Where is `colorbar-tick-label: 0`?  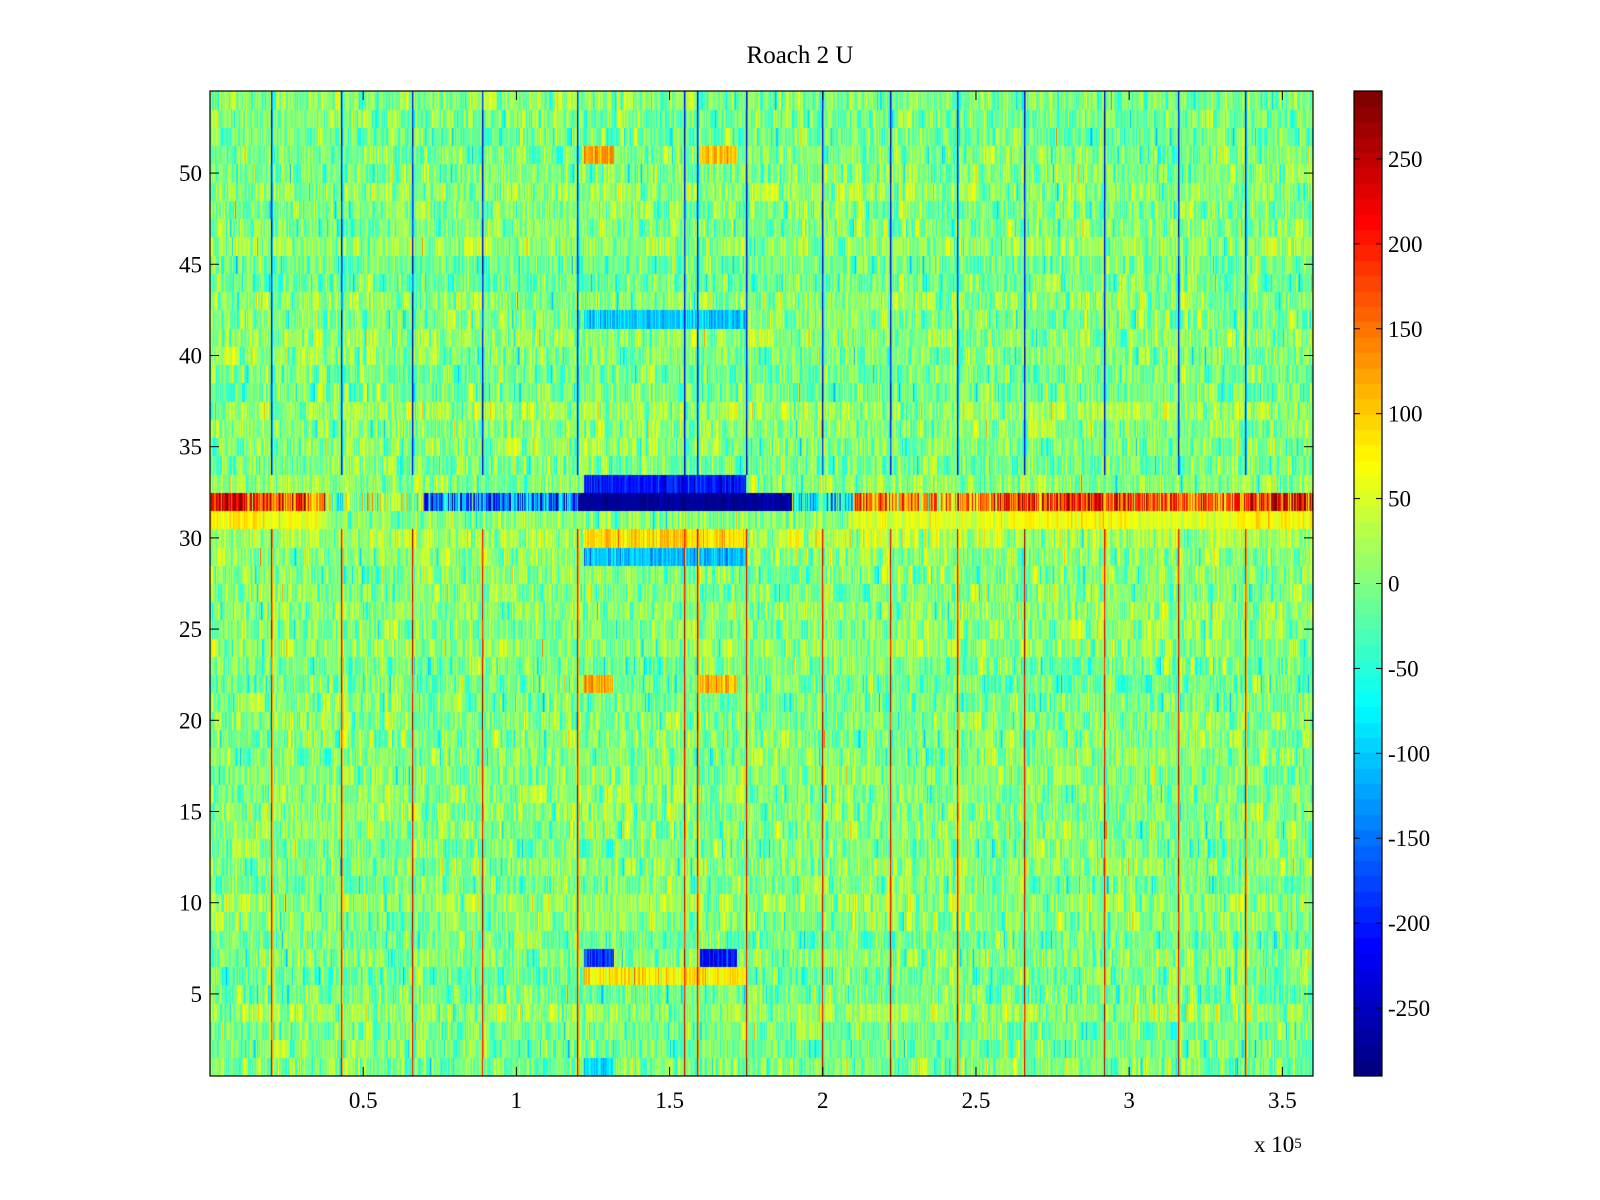
colorbar-tick-label: 0 is located at coordinates (1394, 584).